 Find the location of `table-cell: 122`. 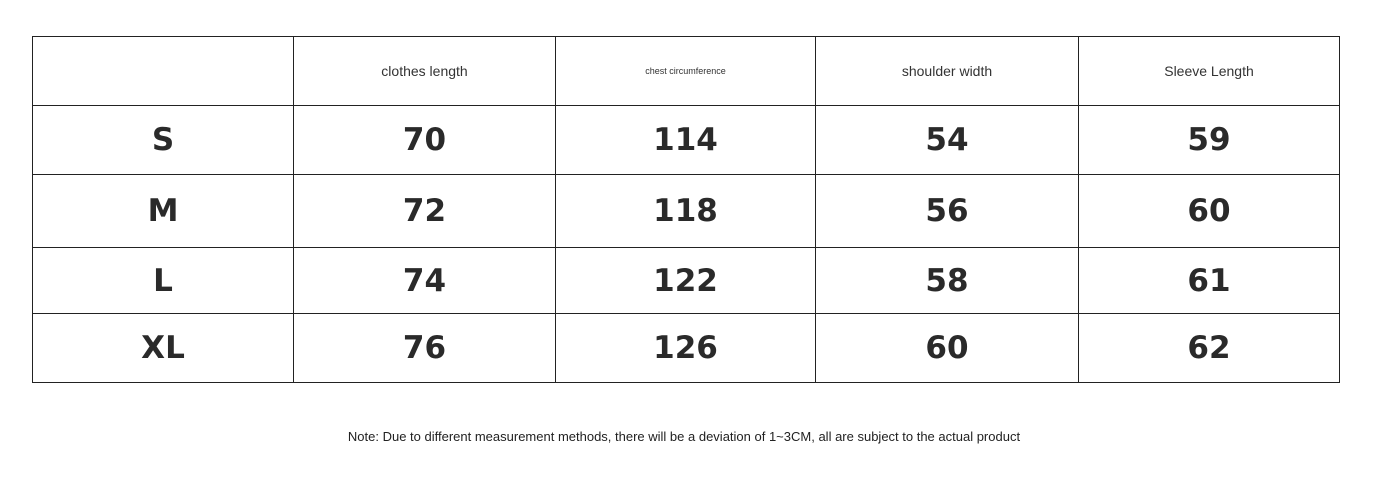

table-cell: 122 is located at coordinates (685, 280).